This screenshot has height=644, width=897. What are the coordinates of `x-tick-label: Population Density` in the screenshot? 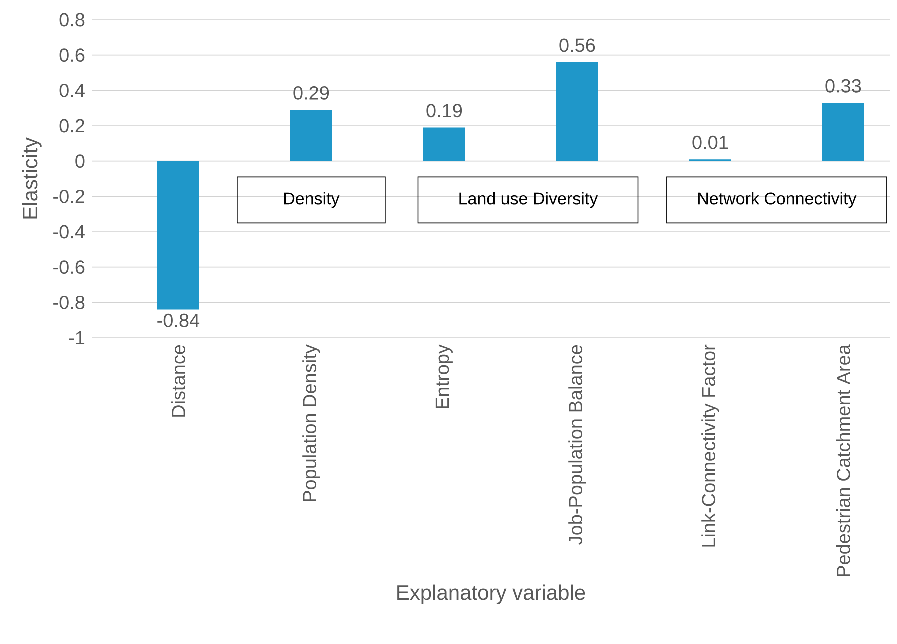 It's located at (311, 423).